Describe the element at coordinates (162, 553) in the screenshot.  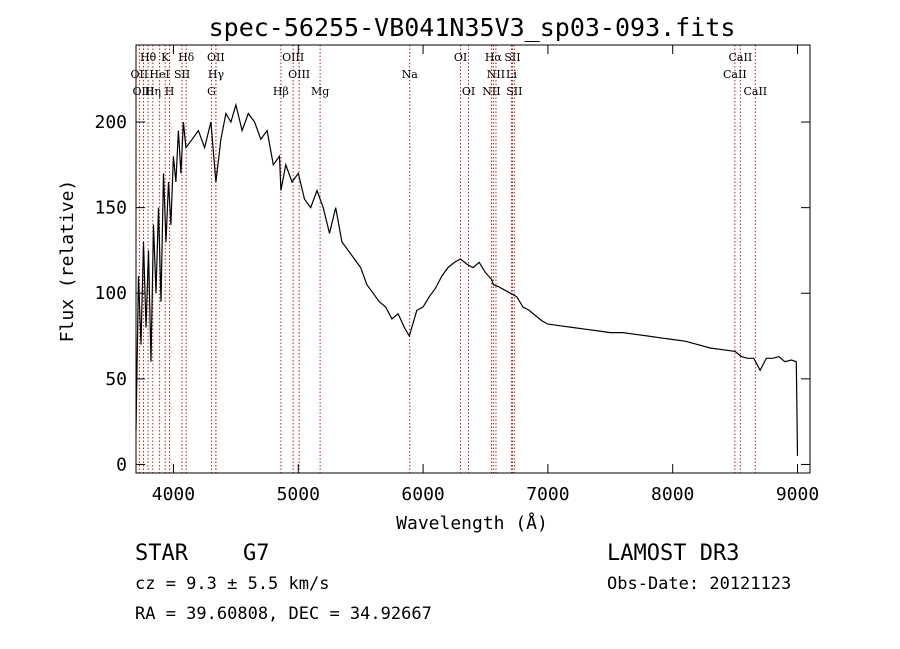
I see `object-class: STAR` at that location.